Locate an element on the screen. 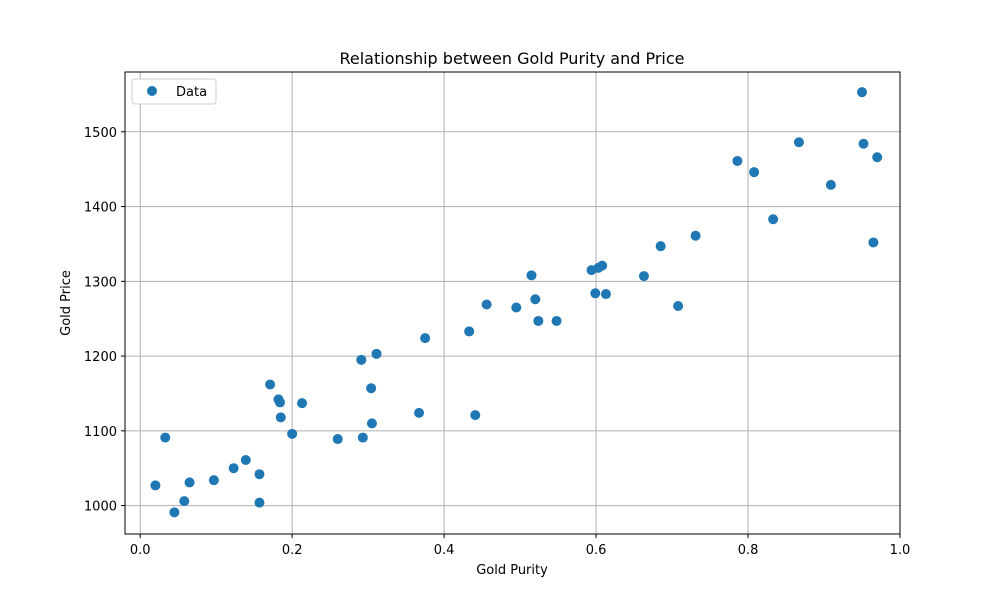  x-tick-label: 0.6 is located at coordinates (596, 550).